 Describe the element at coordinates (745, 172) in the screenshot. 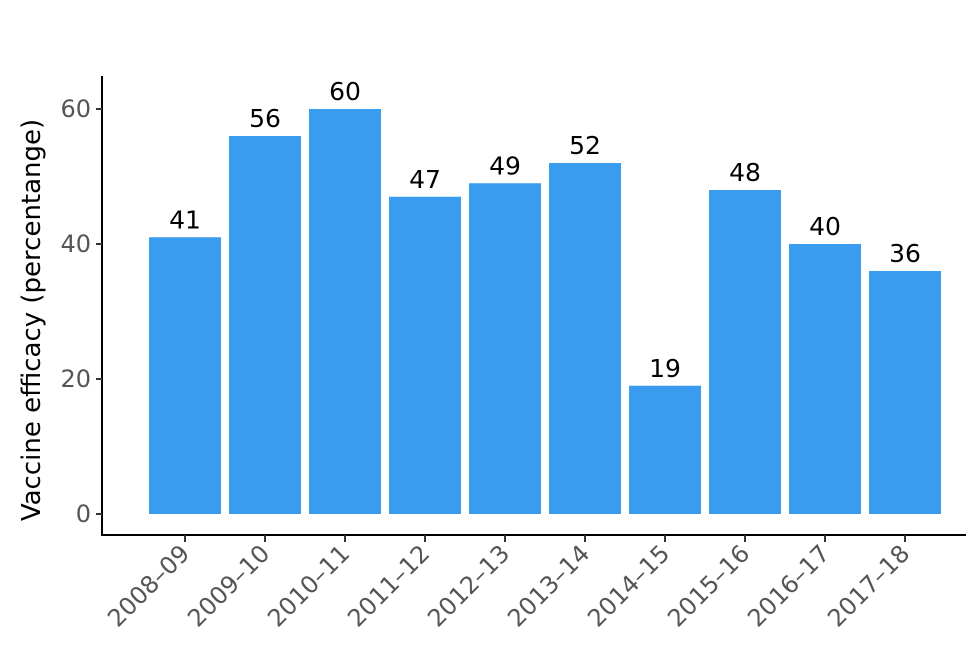

I see `data-label-2015–16: 48` at that location.